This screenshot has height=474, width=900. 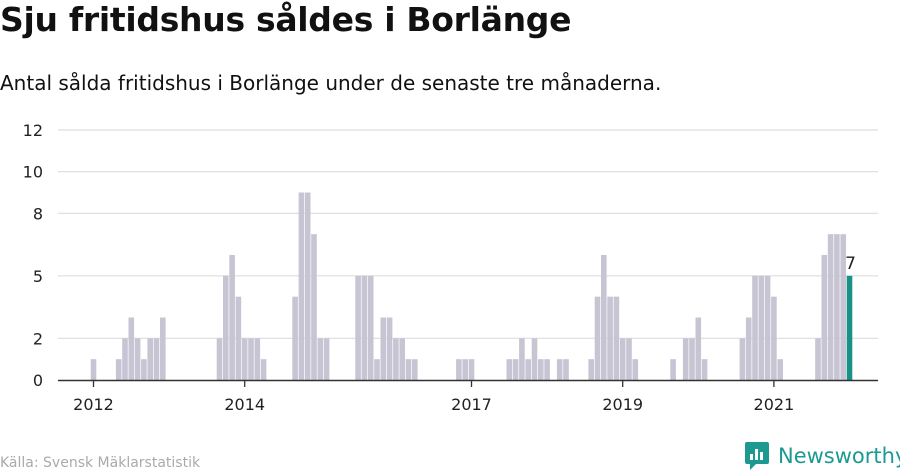 What do you see at coordinates (38, 276) in the screenshot?
I see `y-tick-label: 5` at bounding box center [38, 276].